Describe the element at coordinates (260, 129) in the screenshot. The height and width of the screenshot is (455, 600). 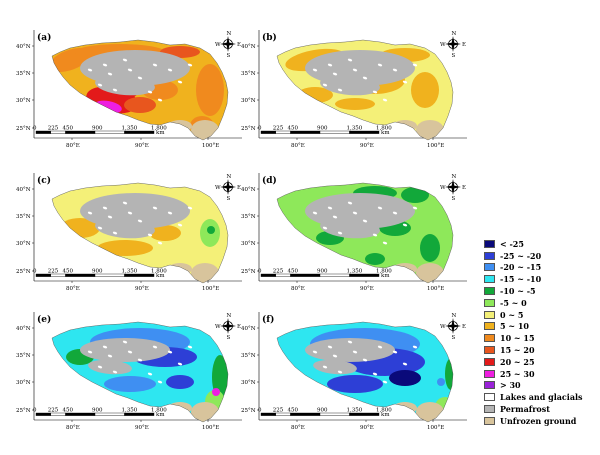
I see `scale-tick-label: 0` at that location.